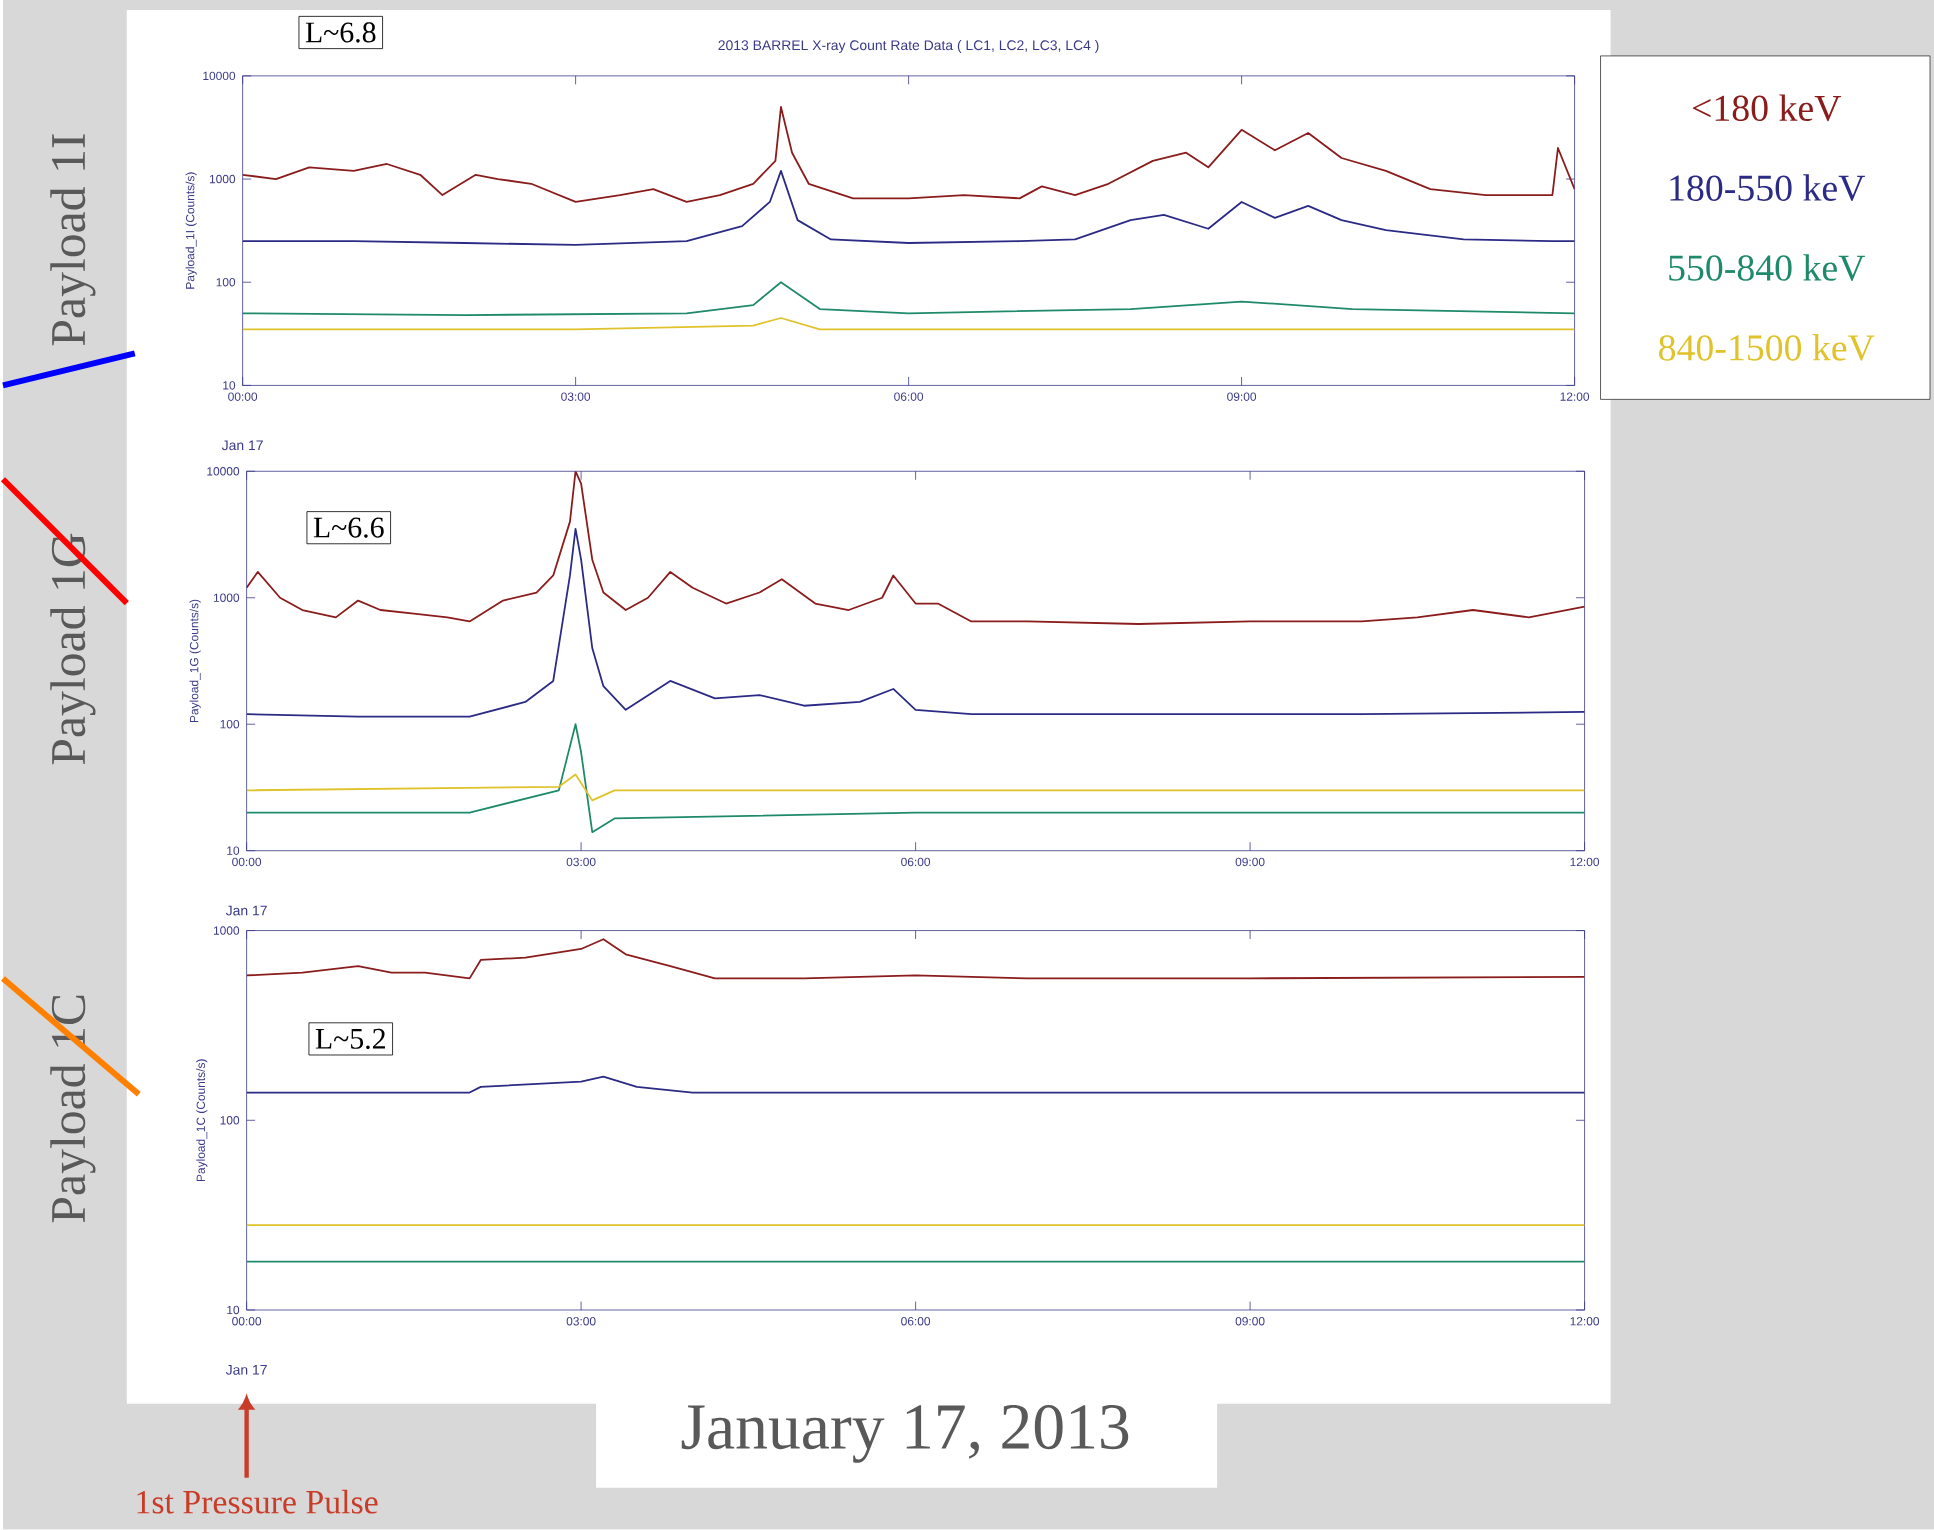 This screenshot has height=1530, width=1934. I want to click on text: 840-1500 keV, so click(1767, 348).